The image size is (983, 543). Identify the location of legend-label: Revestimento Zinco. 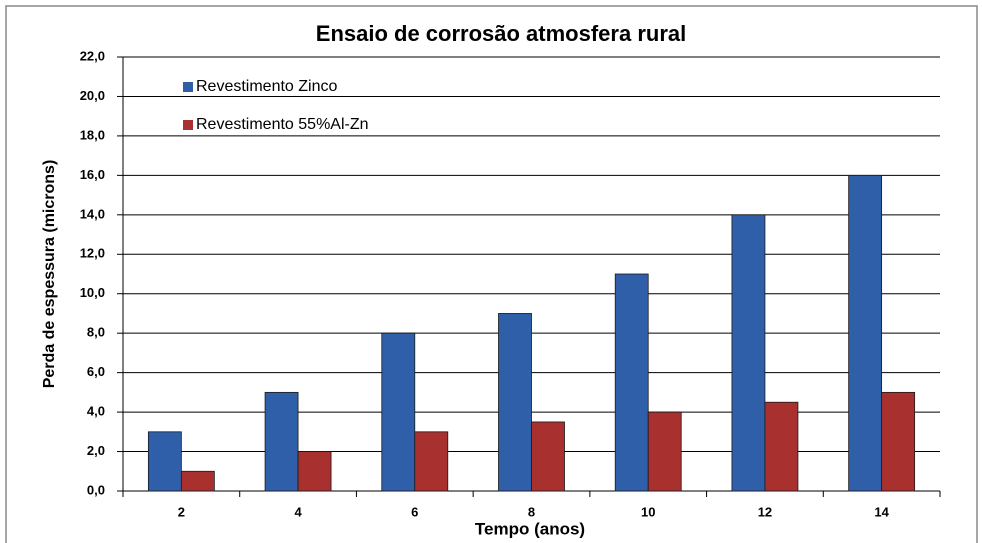
(266, 86).